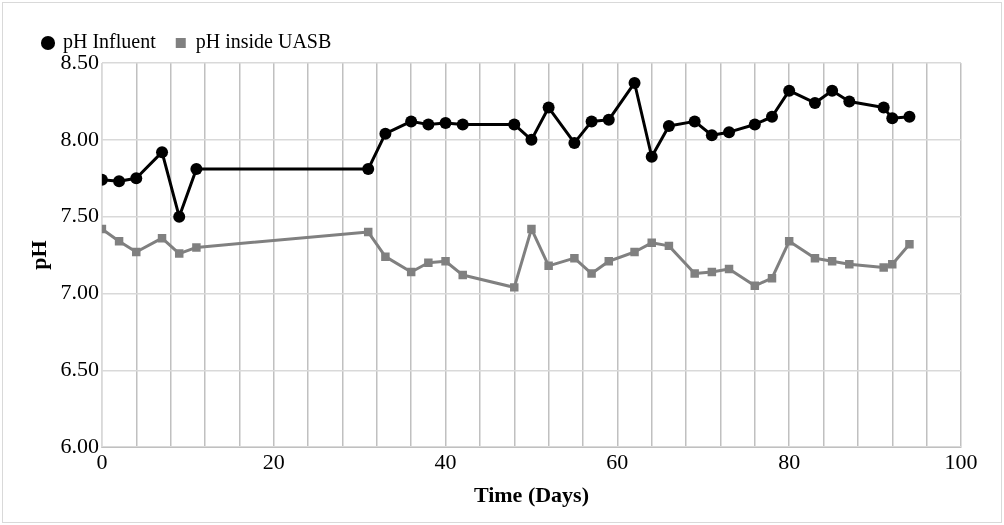 The height and width of the screenshot is (525, 1004). I want to click on legend-label: pH Influent, so click(110, 42).